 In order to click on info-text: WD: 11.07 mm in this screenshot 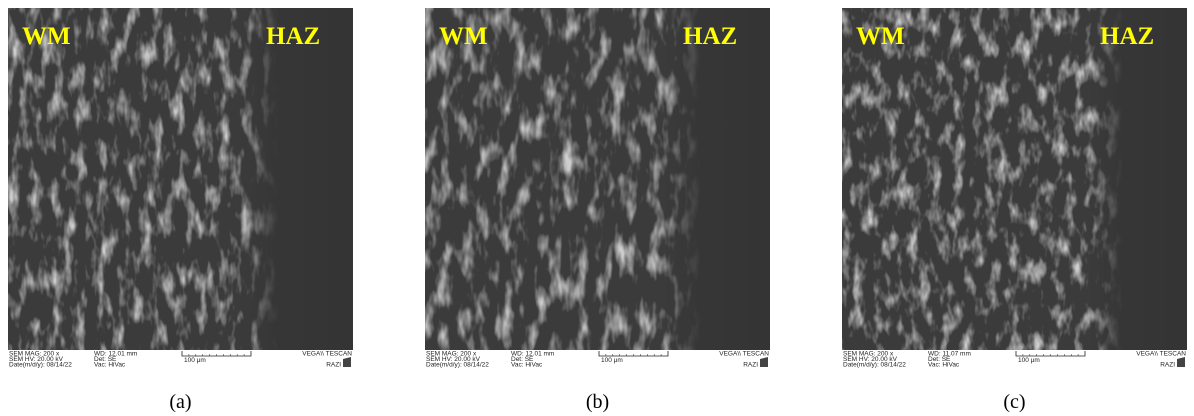, I will do `click(949, 354)`.